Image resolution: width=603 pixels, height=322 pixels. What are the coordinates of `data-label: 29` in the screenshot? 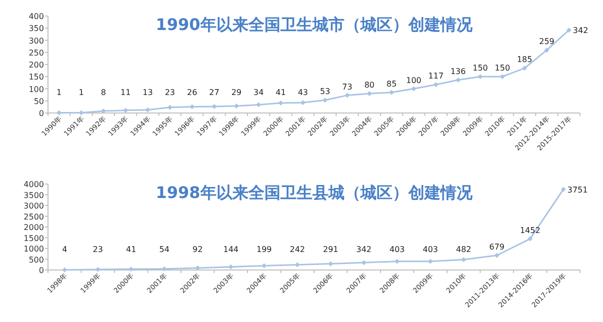 It's located at (236, 92).